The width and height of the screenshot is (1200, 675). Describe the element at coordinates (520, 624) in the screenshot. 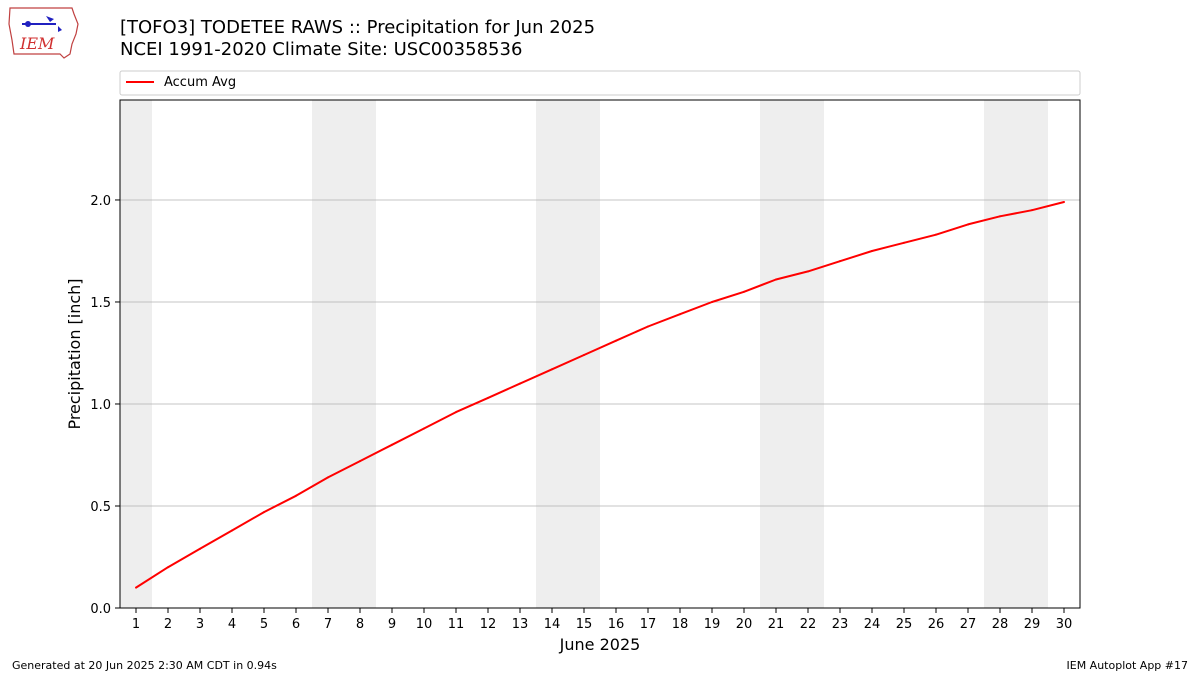

I see `x-tick-label: 13` at that location.